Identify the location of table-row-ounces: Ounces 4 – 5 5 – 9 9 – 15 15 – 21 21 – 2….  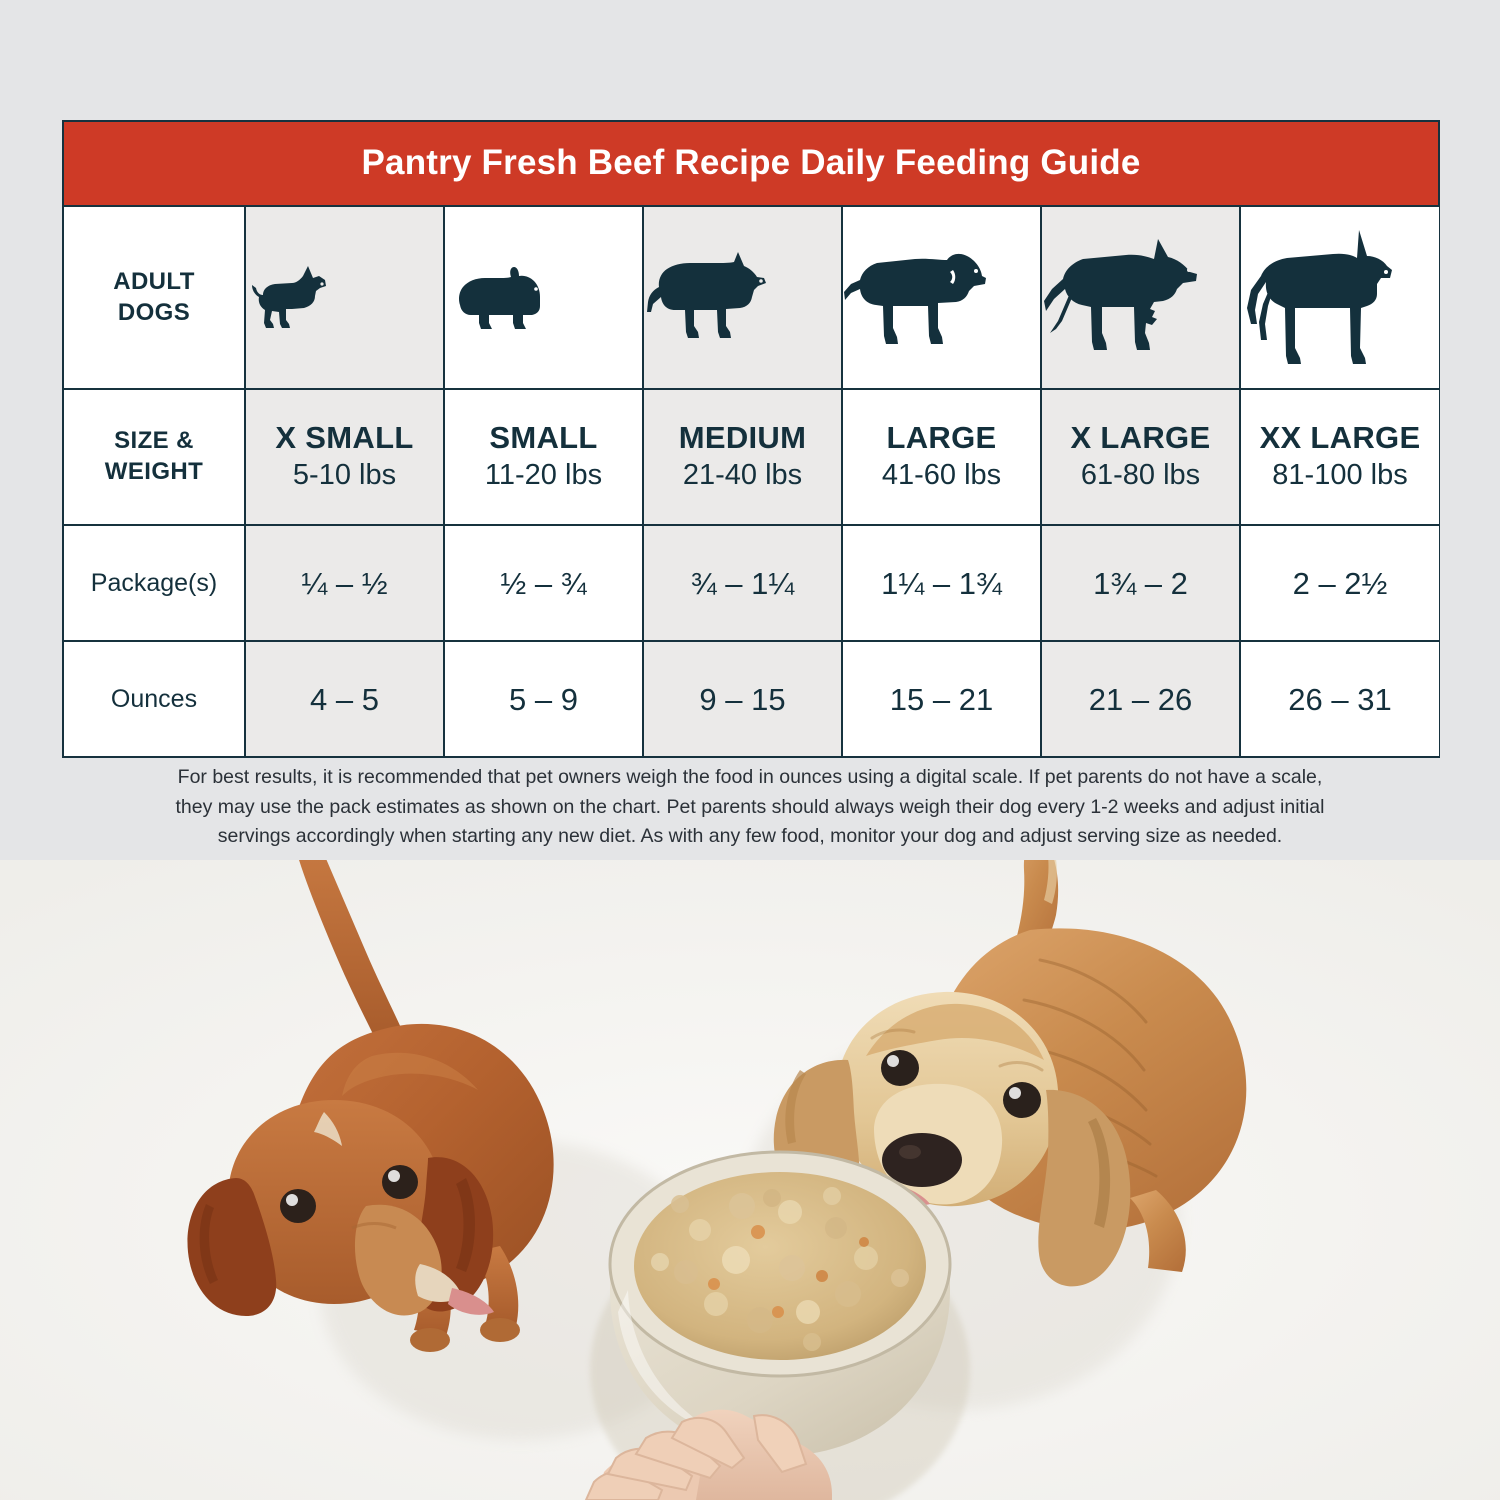
(751, 698).